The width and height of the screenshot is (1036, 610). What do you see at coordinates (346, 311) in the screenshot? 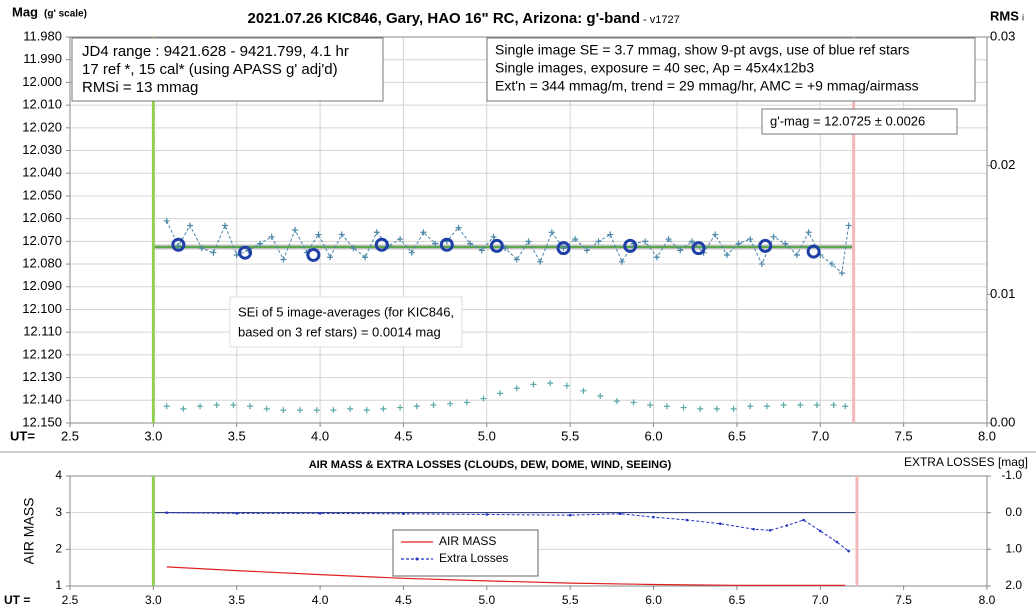
I see `annotation-text: SEi of 5 image-averages (for KIC846,` at bounding box center [346, 311].